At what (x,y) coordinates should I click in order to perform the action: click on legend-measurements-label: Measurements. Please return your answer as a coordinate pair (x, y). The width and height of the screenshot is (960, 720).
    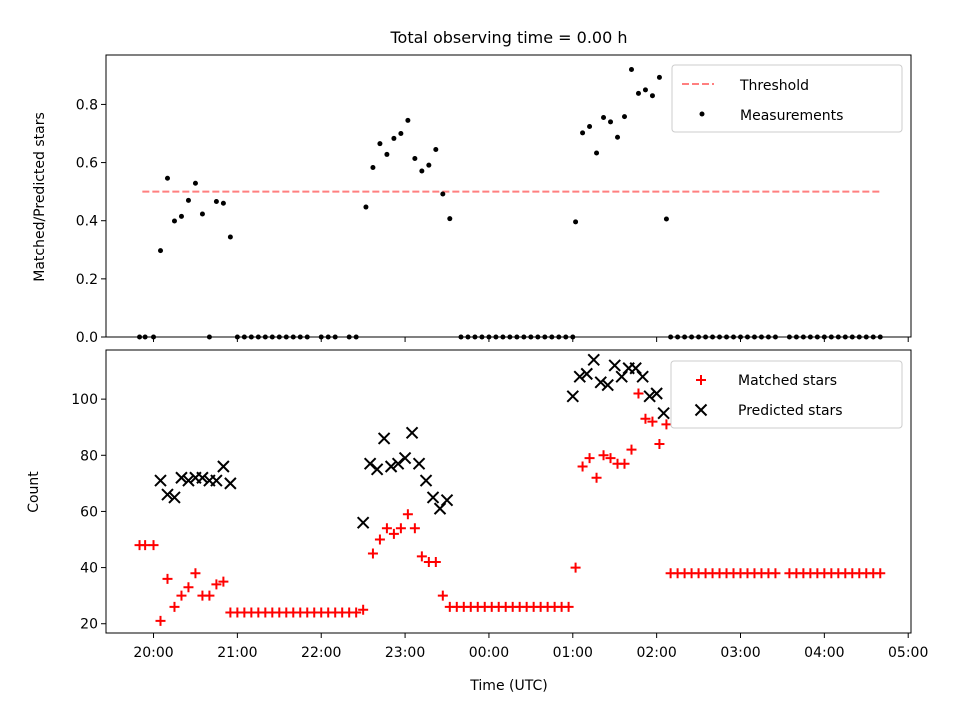
    Looking at the image, I should click on (791, 116).